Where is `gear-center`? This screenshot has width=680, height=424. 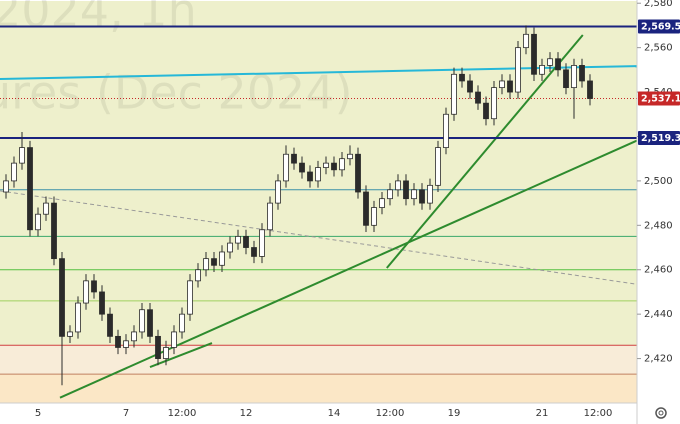 gear-center is located at coordinates (661, 413).